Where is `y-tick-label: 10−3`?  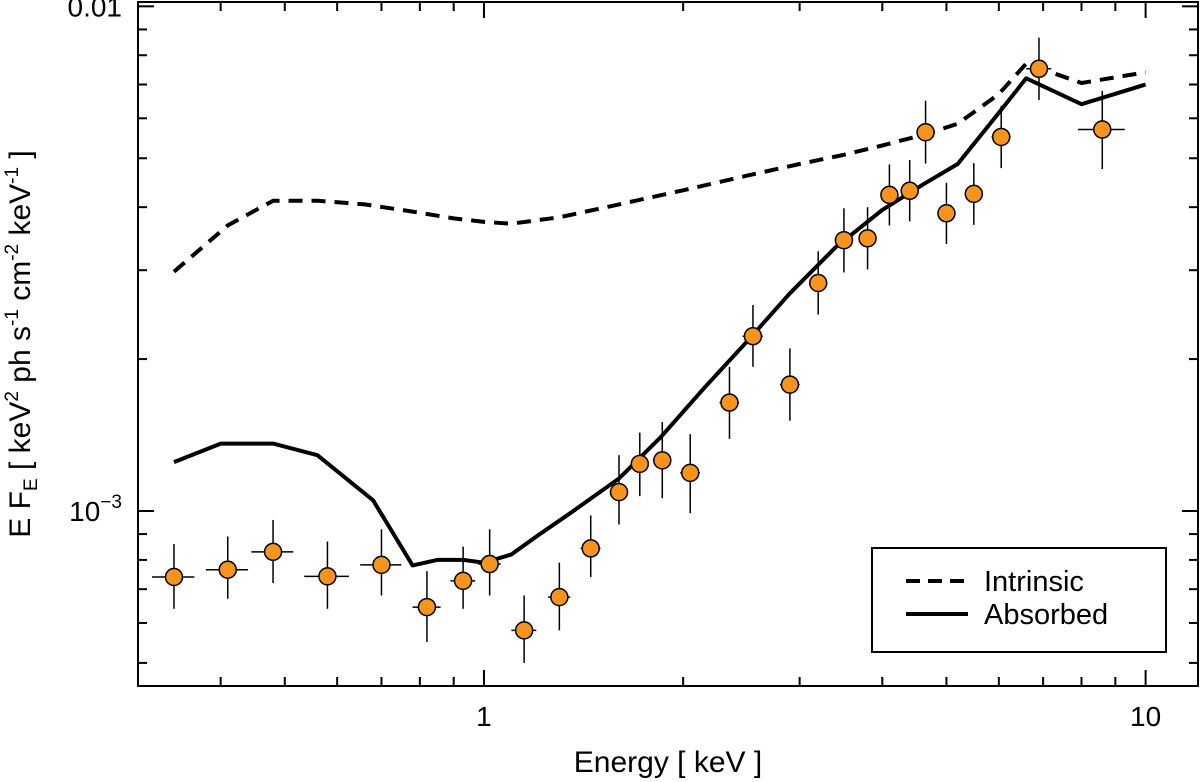 y-tick-label: 10−3 is located at coordinates (95, 509).